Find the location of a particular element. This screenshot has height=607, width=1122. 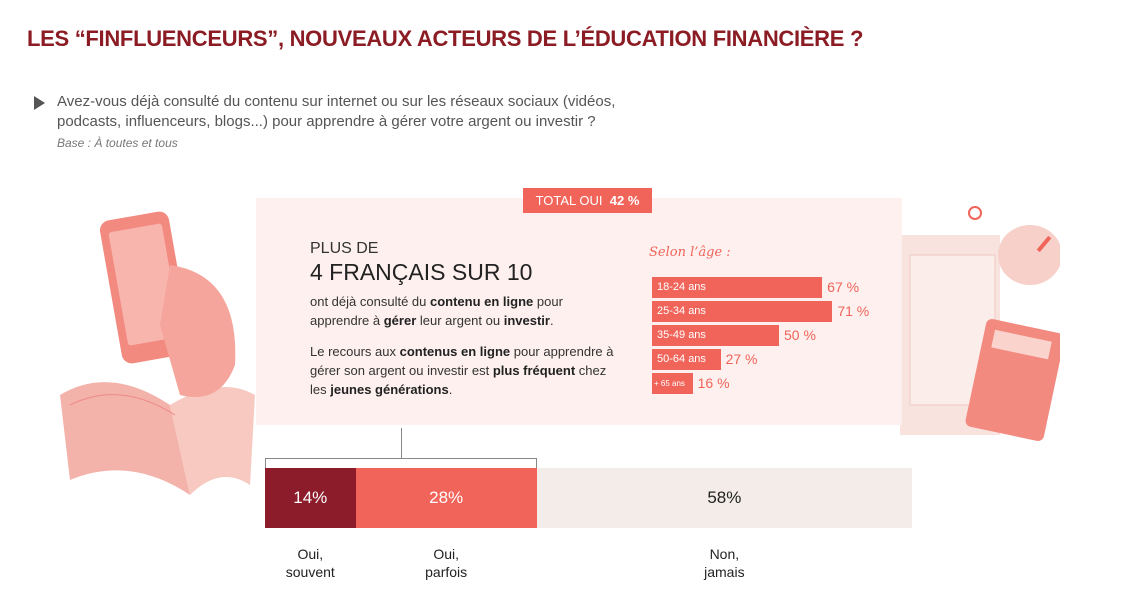

age-bar-value: 67 % is located at coordinates (843, 287).